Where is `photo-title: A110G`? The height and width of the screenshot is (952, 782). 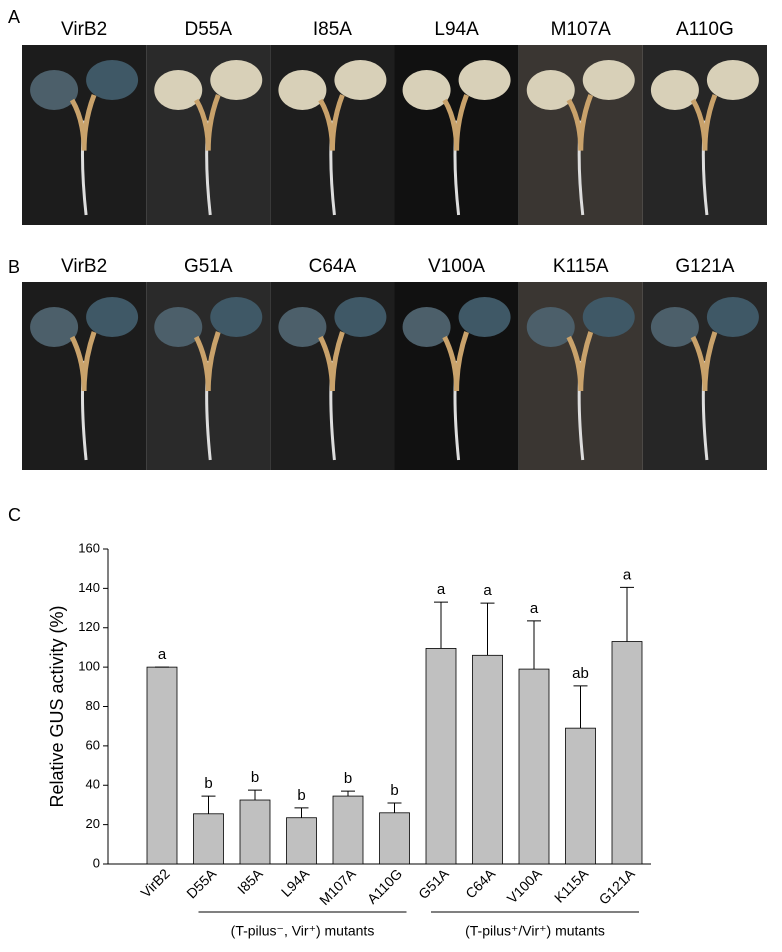 photo-title: A110G is located at coordinates (705, 29).